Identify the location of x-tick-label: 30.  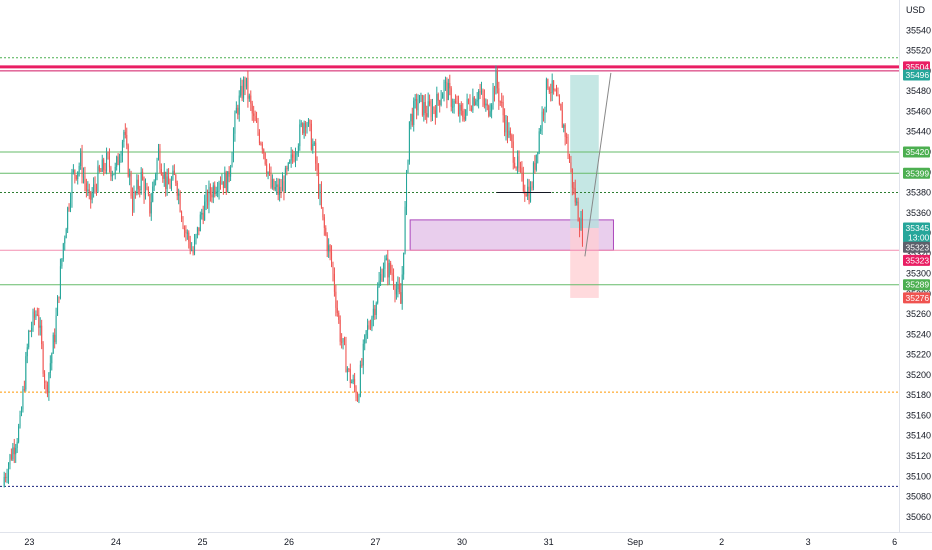
(462, 542).